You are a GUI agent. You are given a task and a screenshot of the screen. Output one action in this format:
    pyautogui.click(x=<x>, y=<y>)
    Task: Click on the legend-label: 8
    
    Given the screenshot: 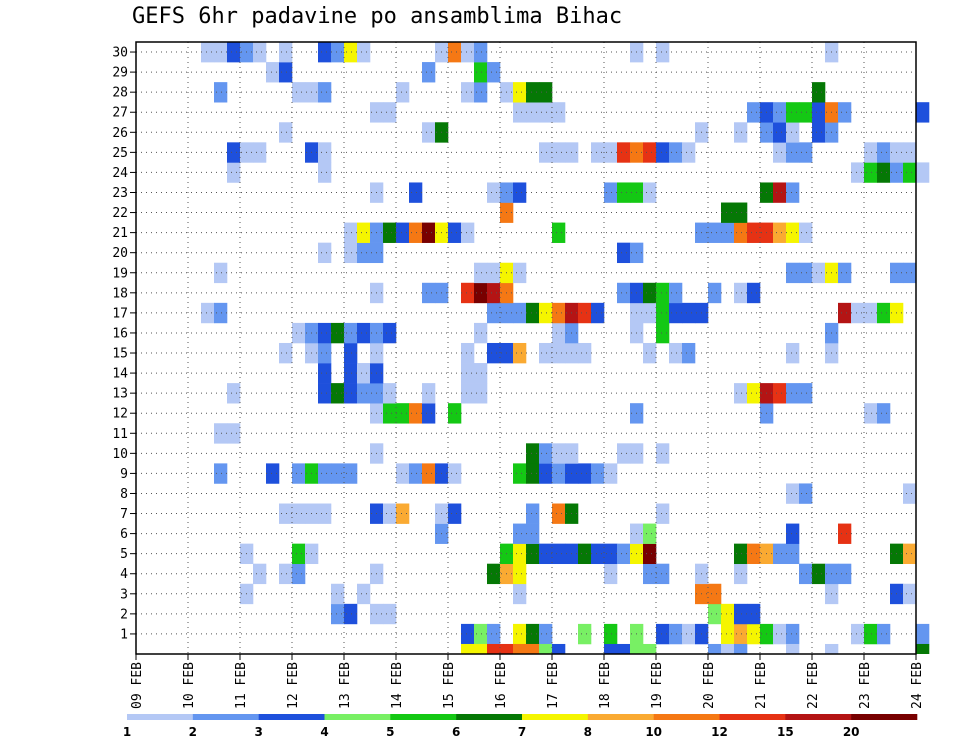 What is the action you would take?
    pyautogui.click(x=588, y=732)
    